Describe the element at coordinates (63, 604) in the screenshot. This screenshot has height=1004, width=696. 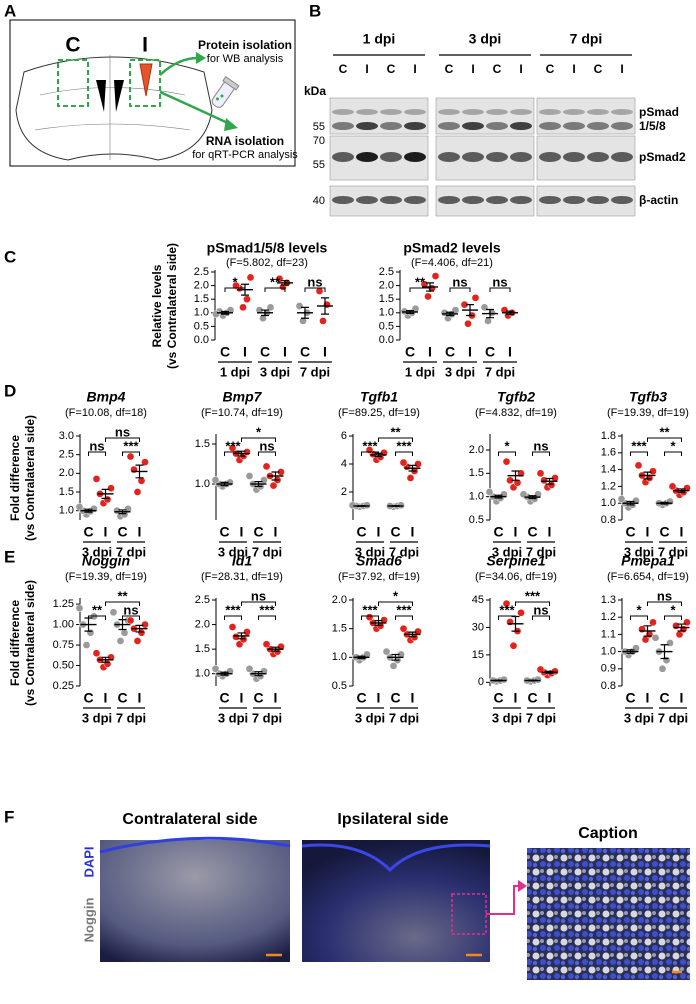
I see `y-tick-label: 1.25` at that location.